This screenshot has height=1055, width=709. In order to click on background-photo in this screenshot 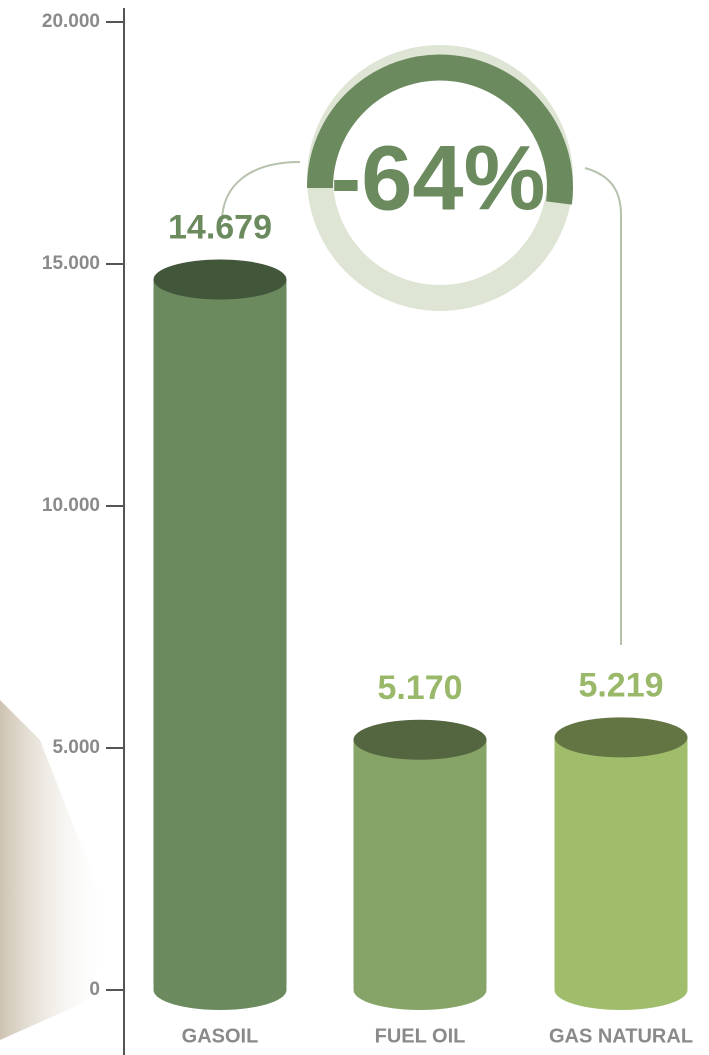, I will do `click(55, 870)`.